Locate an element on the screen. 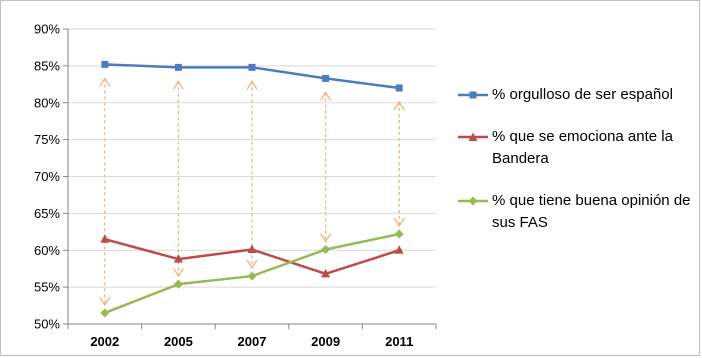 The image size is (702, 358). y-tick-label: 70% is located at coordinates (47, 176).